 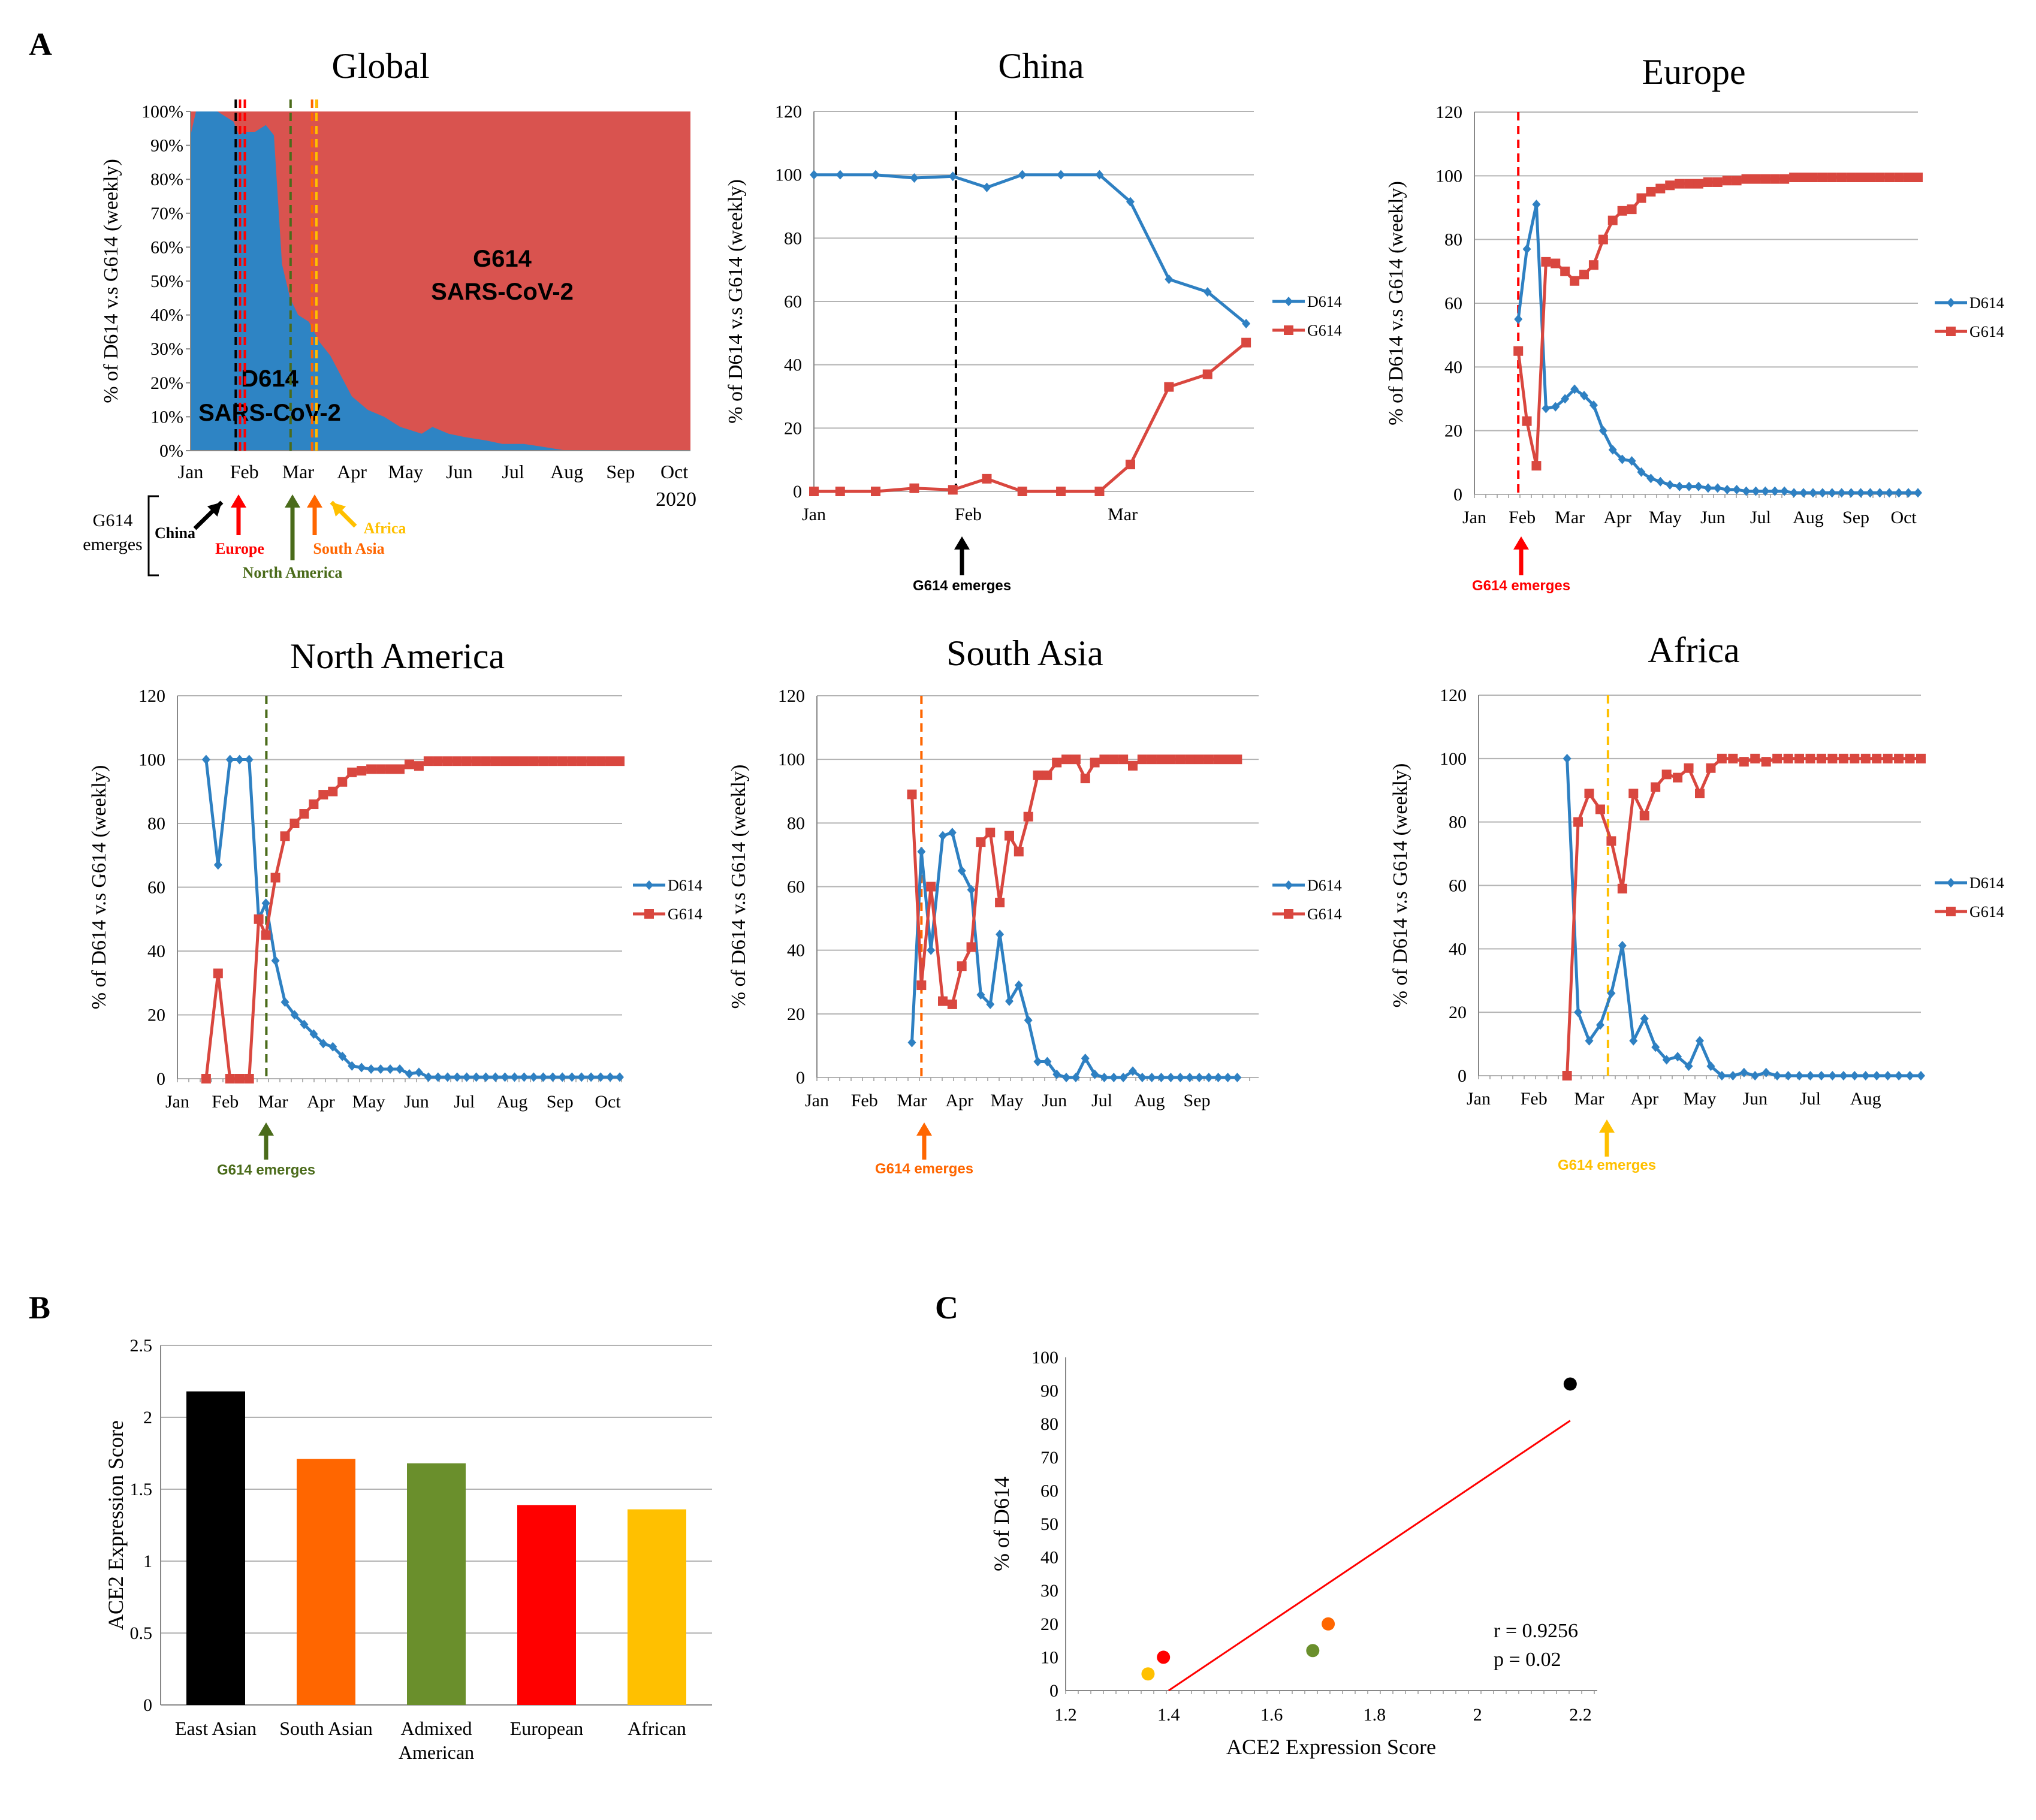 I want to click on north-america-arrow-head, so click(x=292, y=501).